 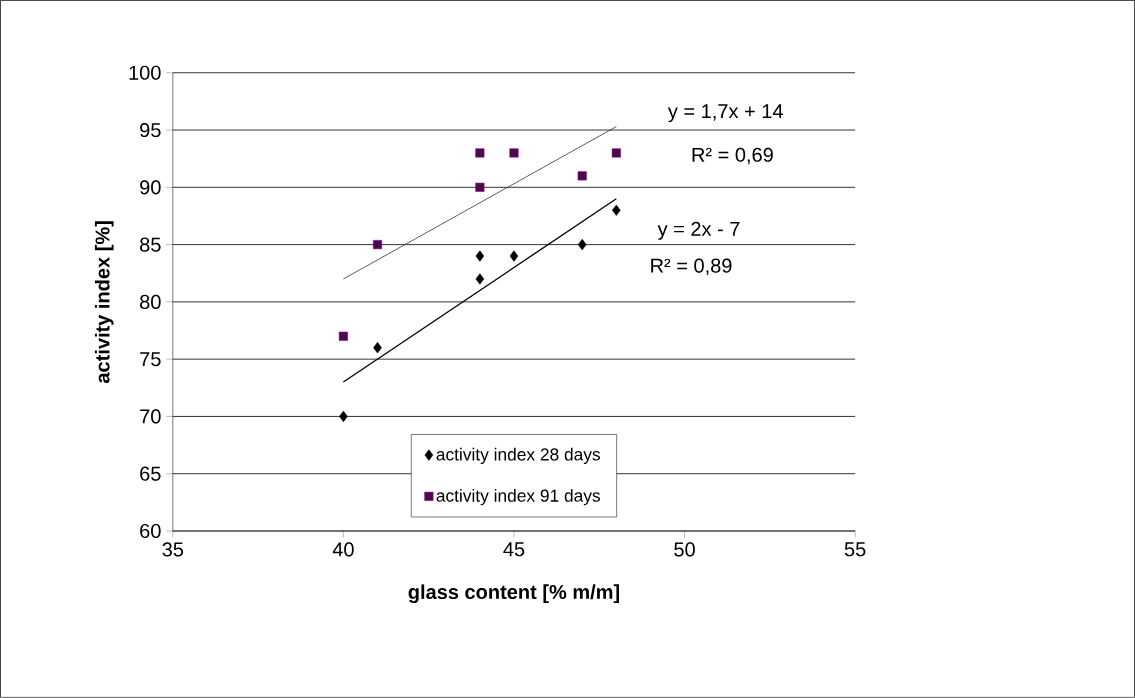 I want to click on y-tick-label: 80, so click(x=150, y=302).